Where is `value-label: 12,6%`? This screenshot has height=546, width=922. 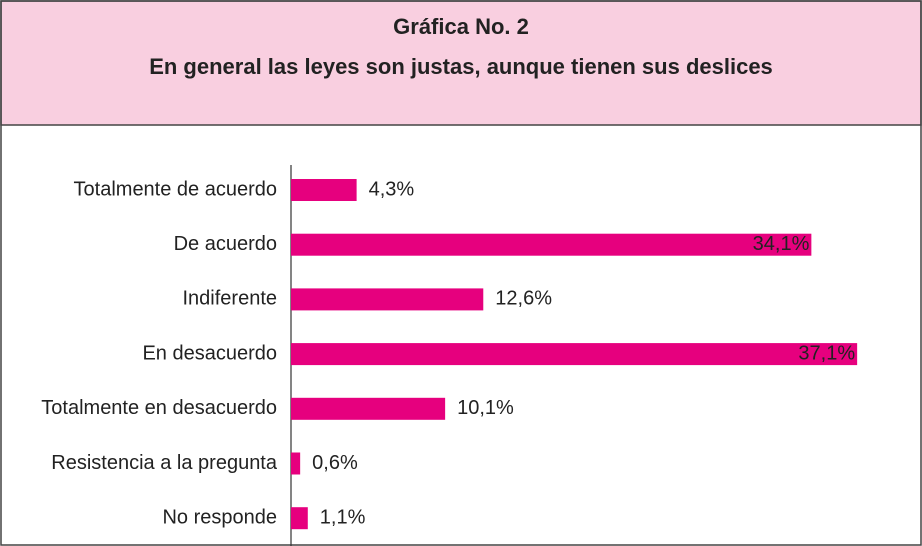
value-label: 12,6% is located at coordinates (523, 299).